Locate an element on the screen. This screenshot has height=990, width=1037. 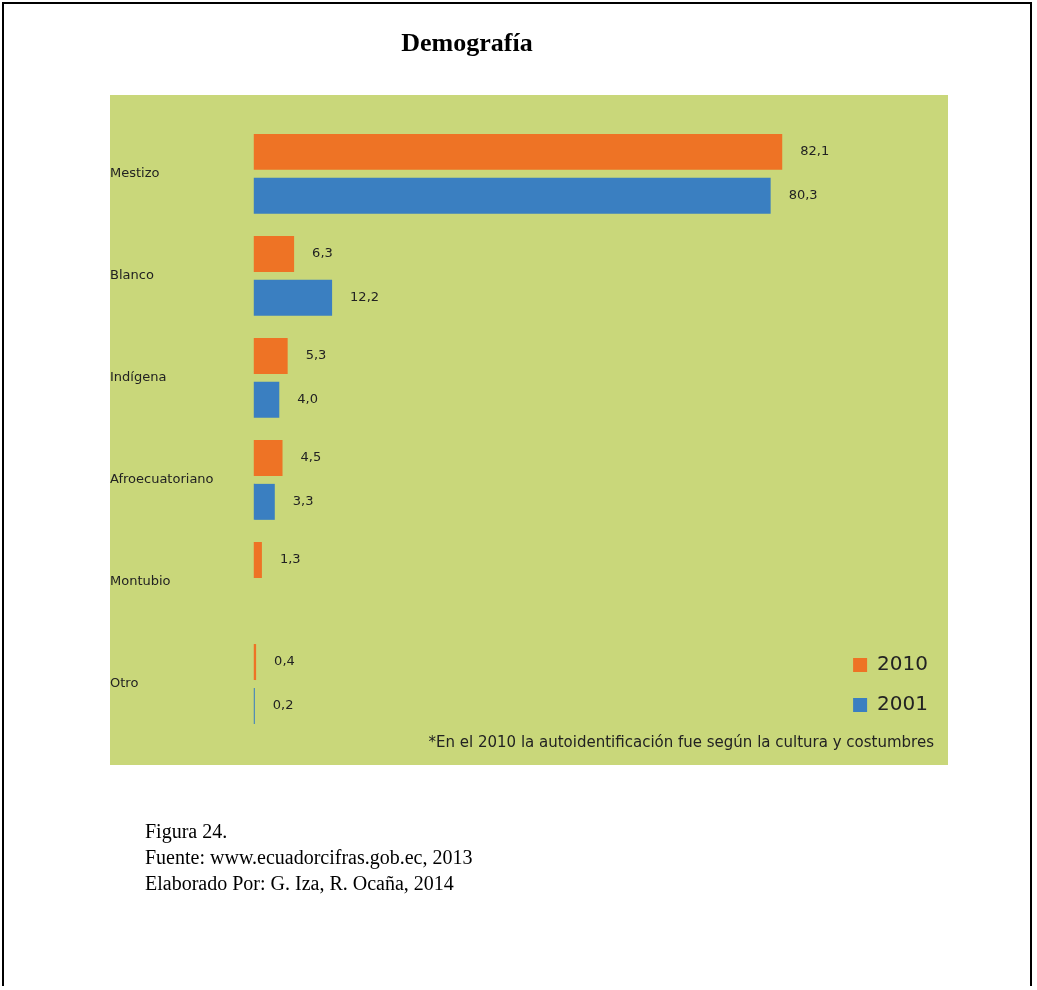
annotation: *En el 2010 la autoidentificación fue según la cultura y costumbres is located at coordinates (681, 742).